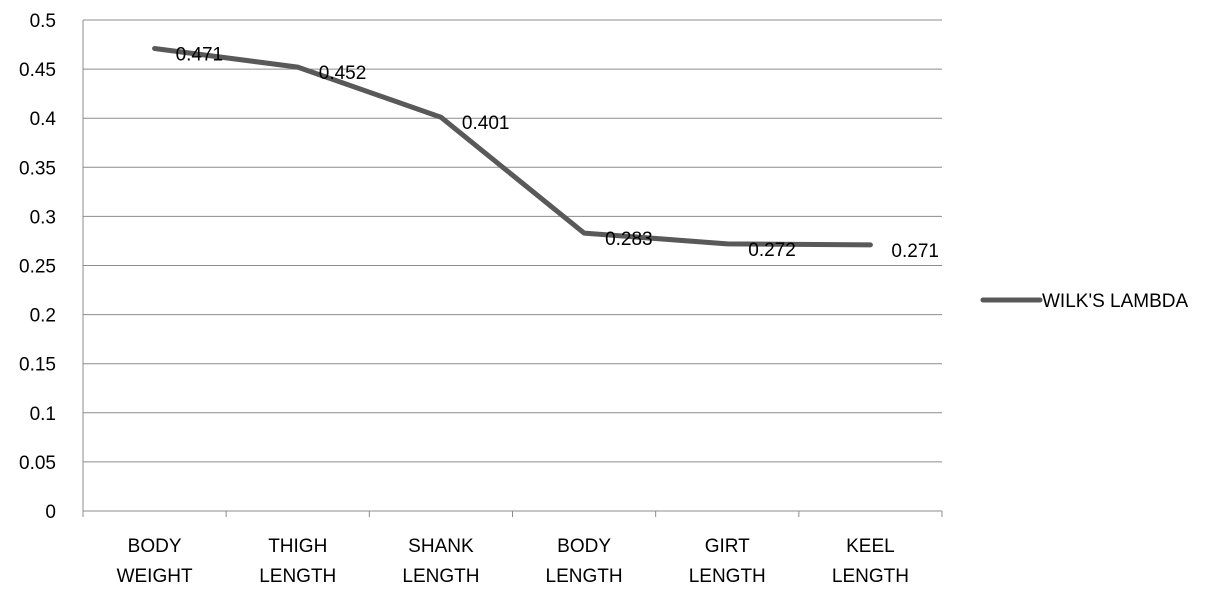 The width and height of the screenshot is (1223, 589). Describe the element at coordinates (297, 546) in the screenshot. I see `x-tick-label-line: THIGH` at that location.